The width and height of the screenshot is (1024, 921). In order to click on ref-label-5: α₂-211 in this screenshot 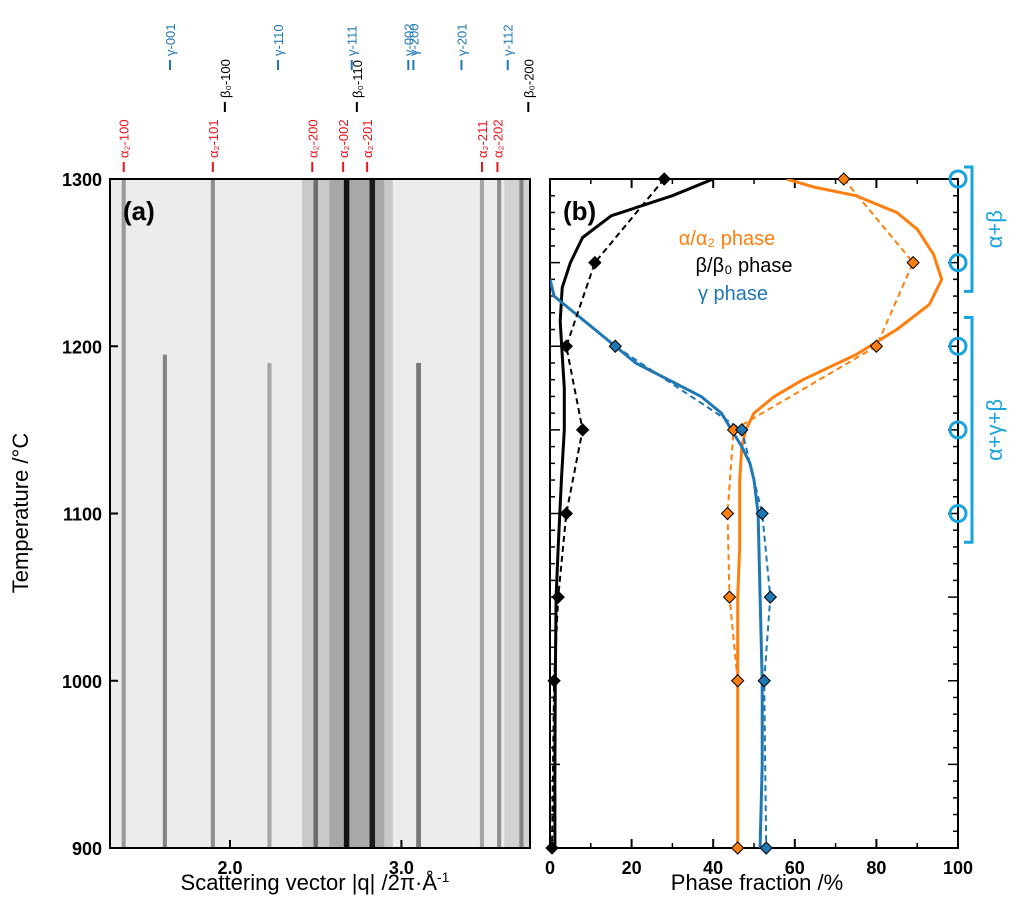, I will do `click(482, 139)`.